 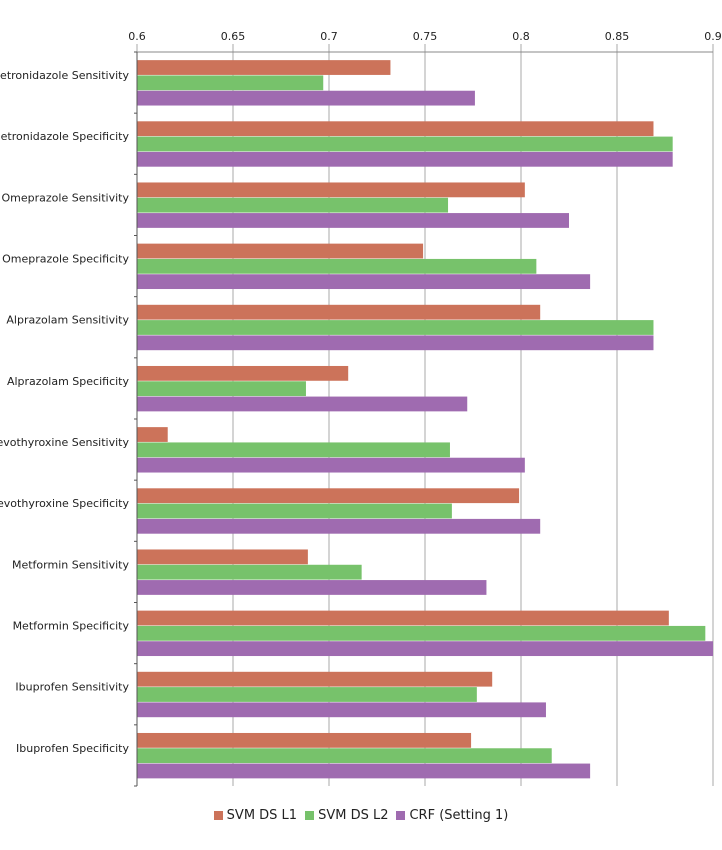 I want to click on category-label: Levothyroxine Sensitivity, so click(x=64, y=442).